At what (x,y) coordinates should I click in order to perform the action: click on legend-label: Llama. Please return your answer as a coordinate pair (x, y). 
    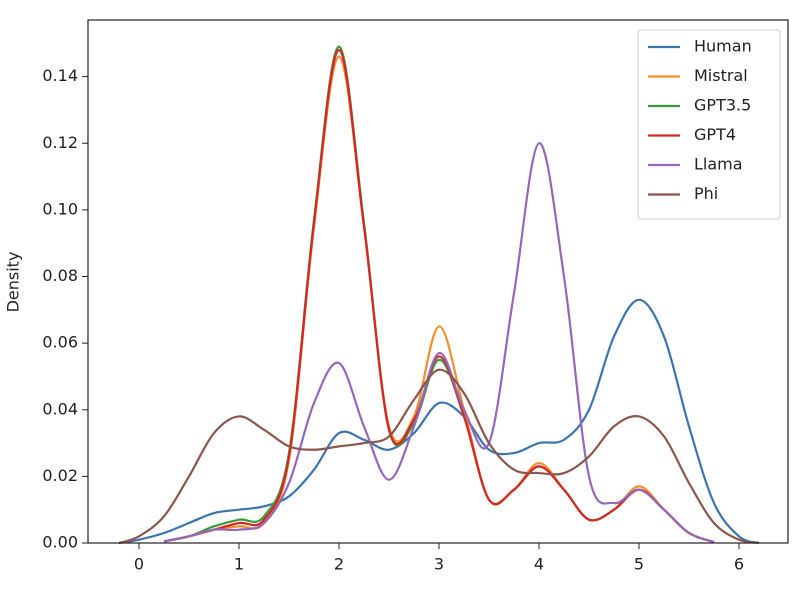
    Looking at the image, I should click on (718, 164).